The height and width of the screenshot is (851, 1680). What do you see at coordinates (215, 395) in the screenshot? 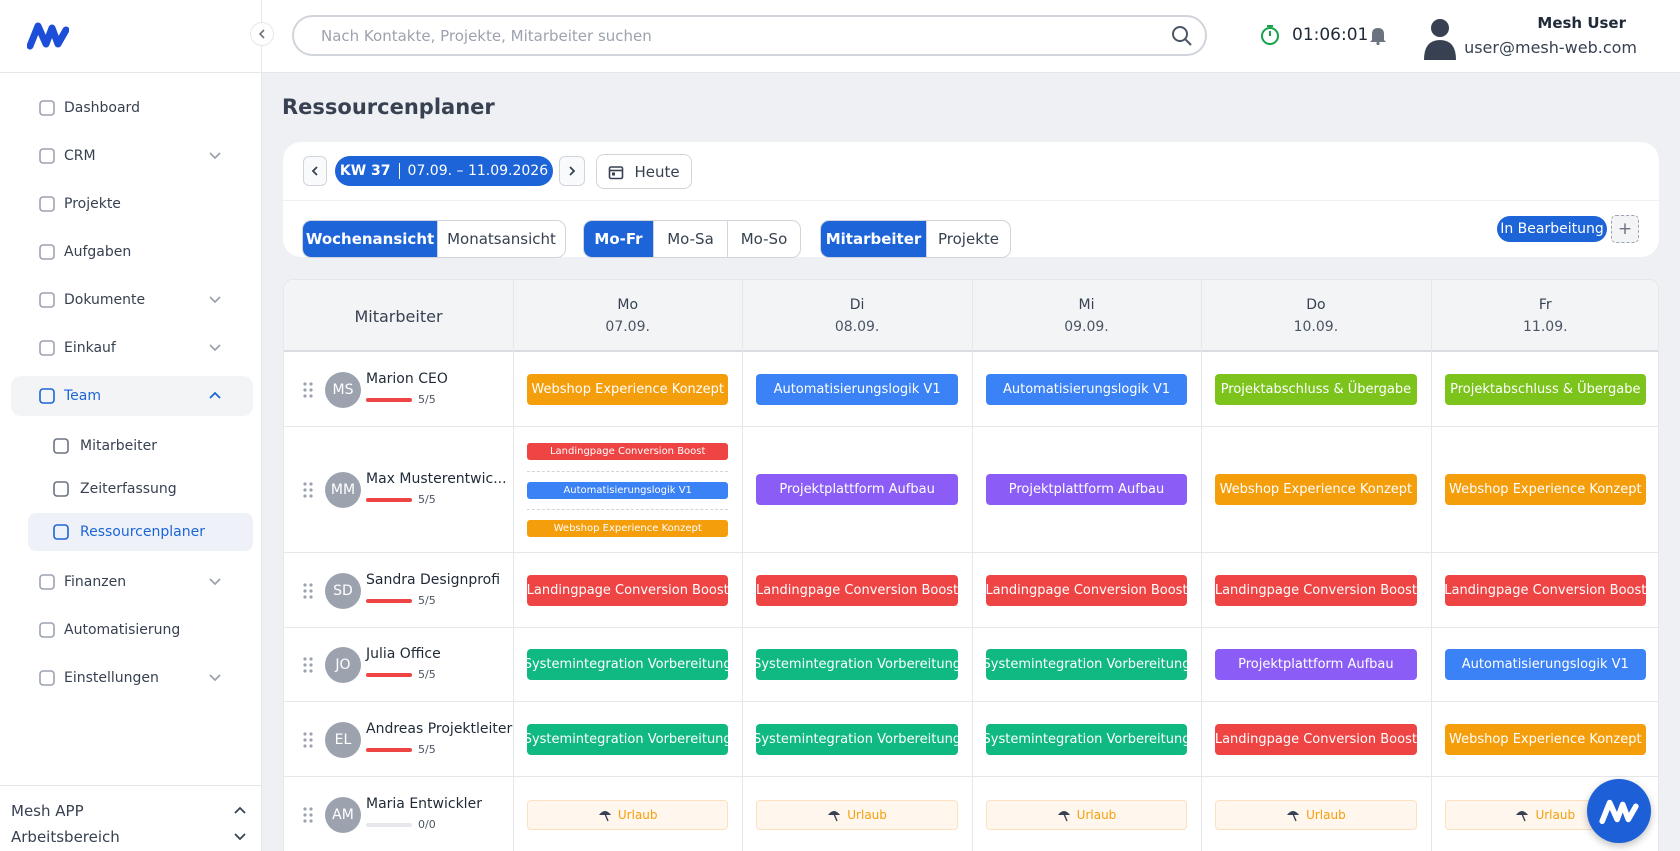
I see `chevron` at bounding box center [215, 395].